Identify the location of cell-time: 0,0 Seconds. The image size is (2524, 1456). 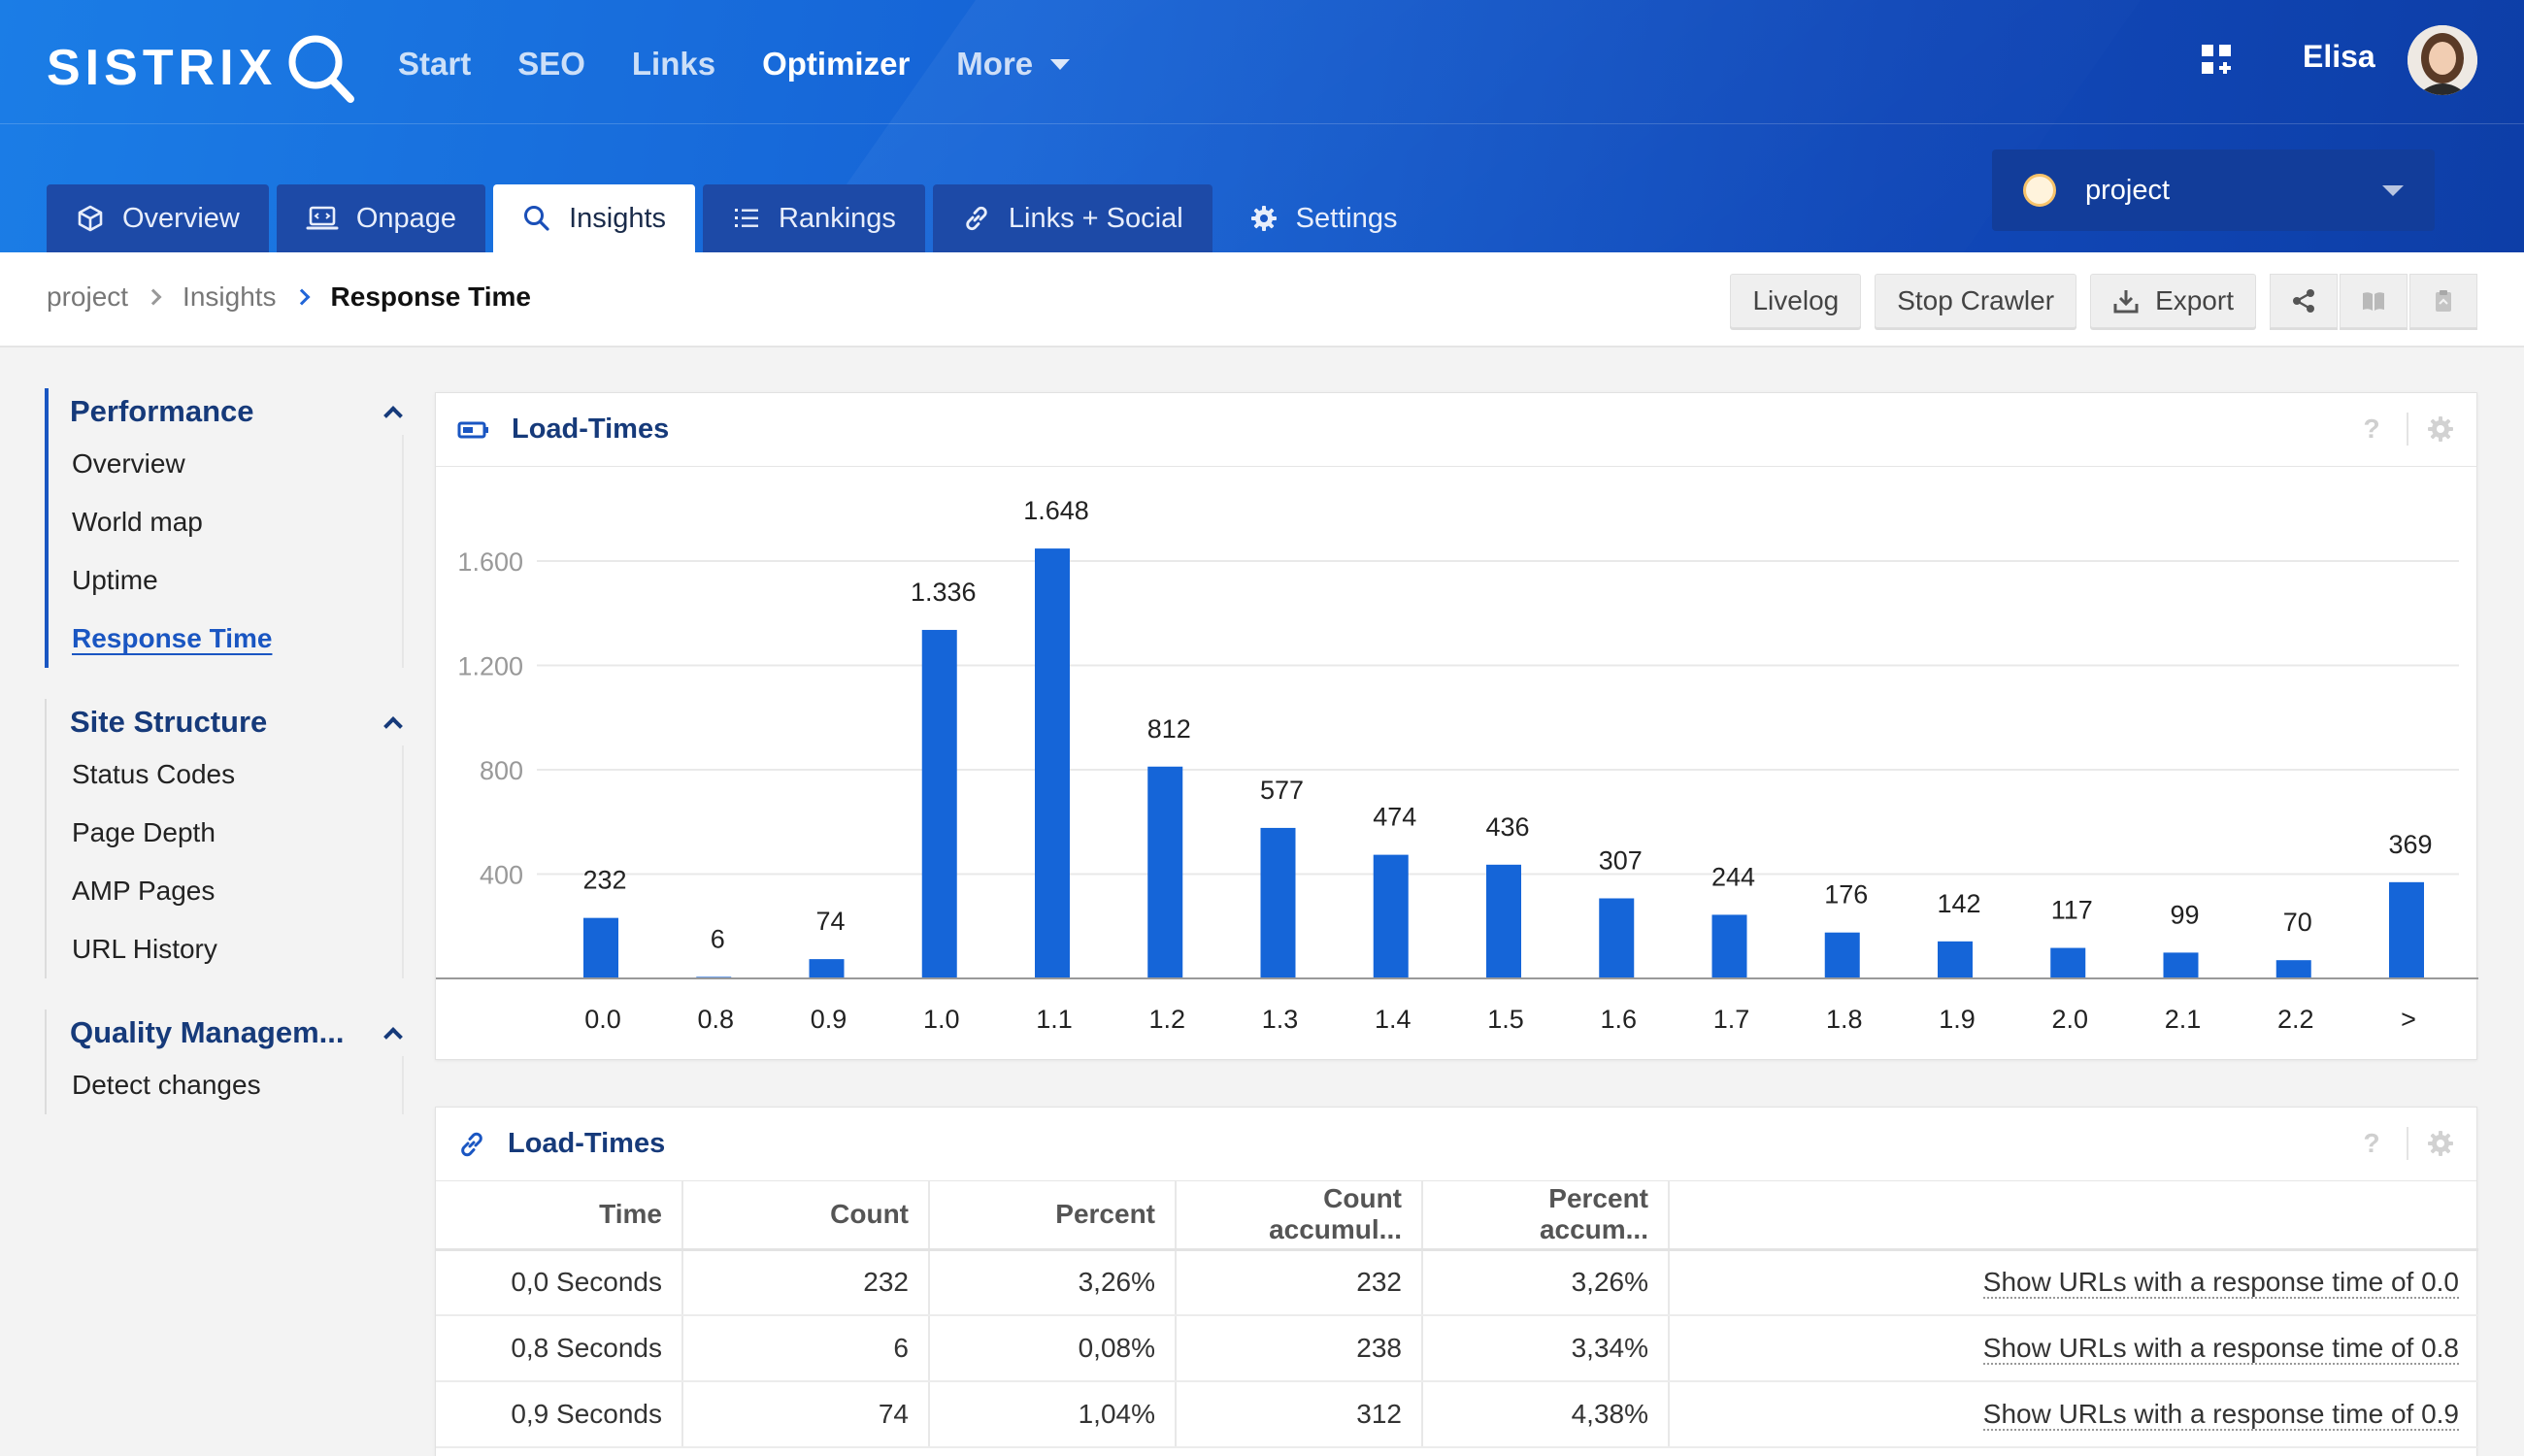
(559, 1282).